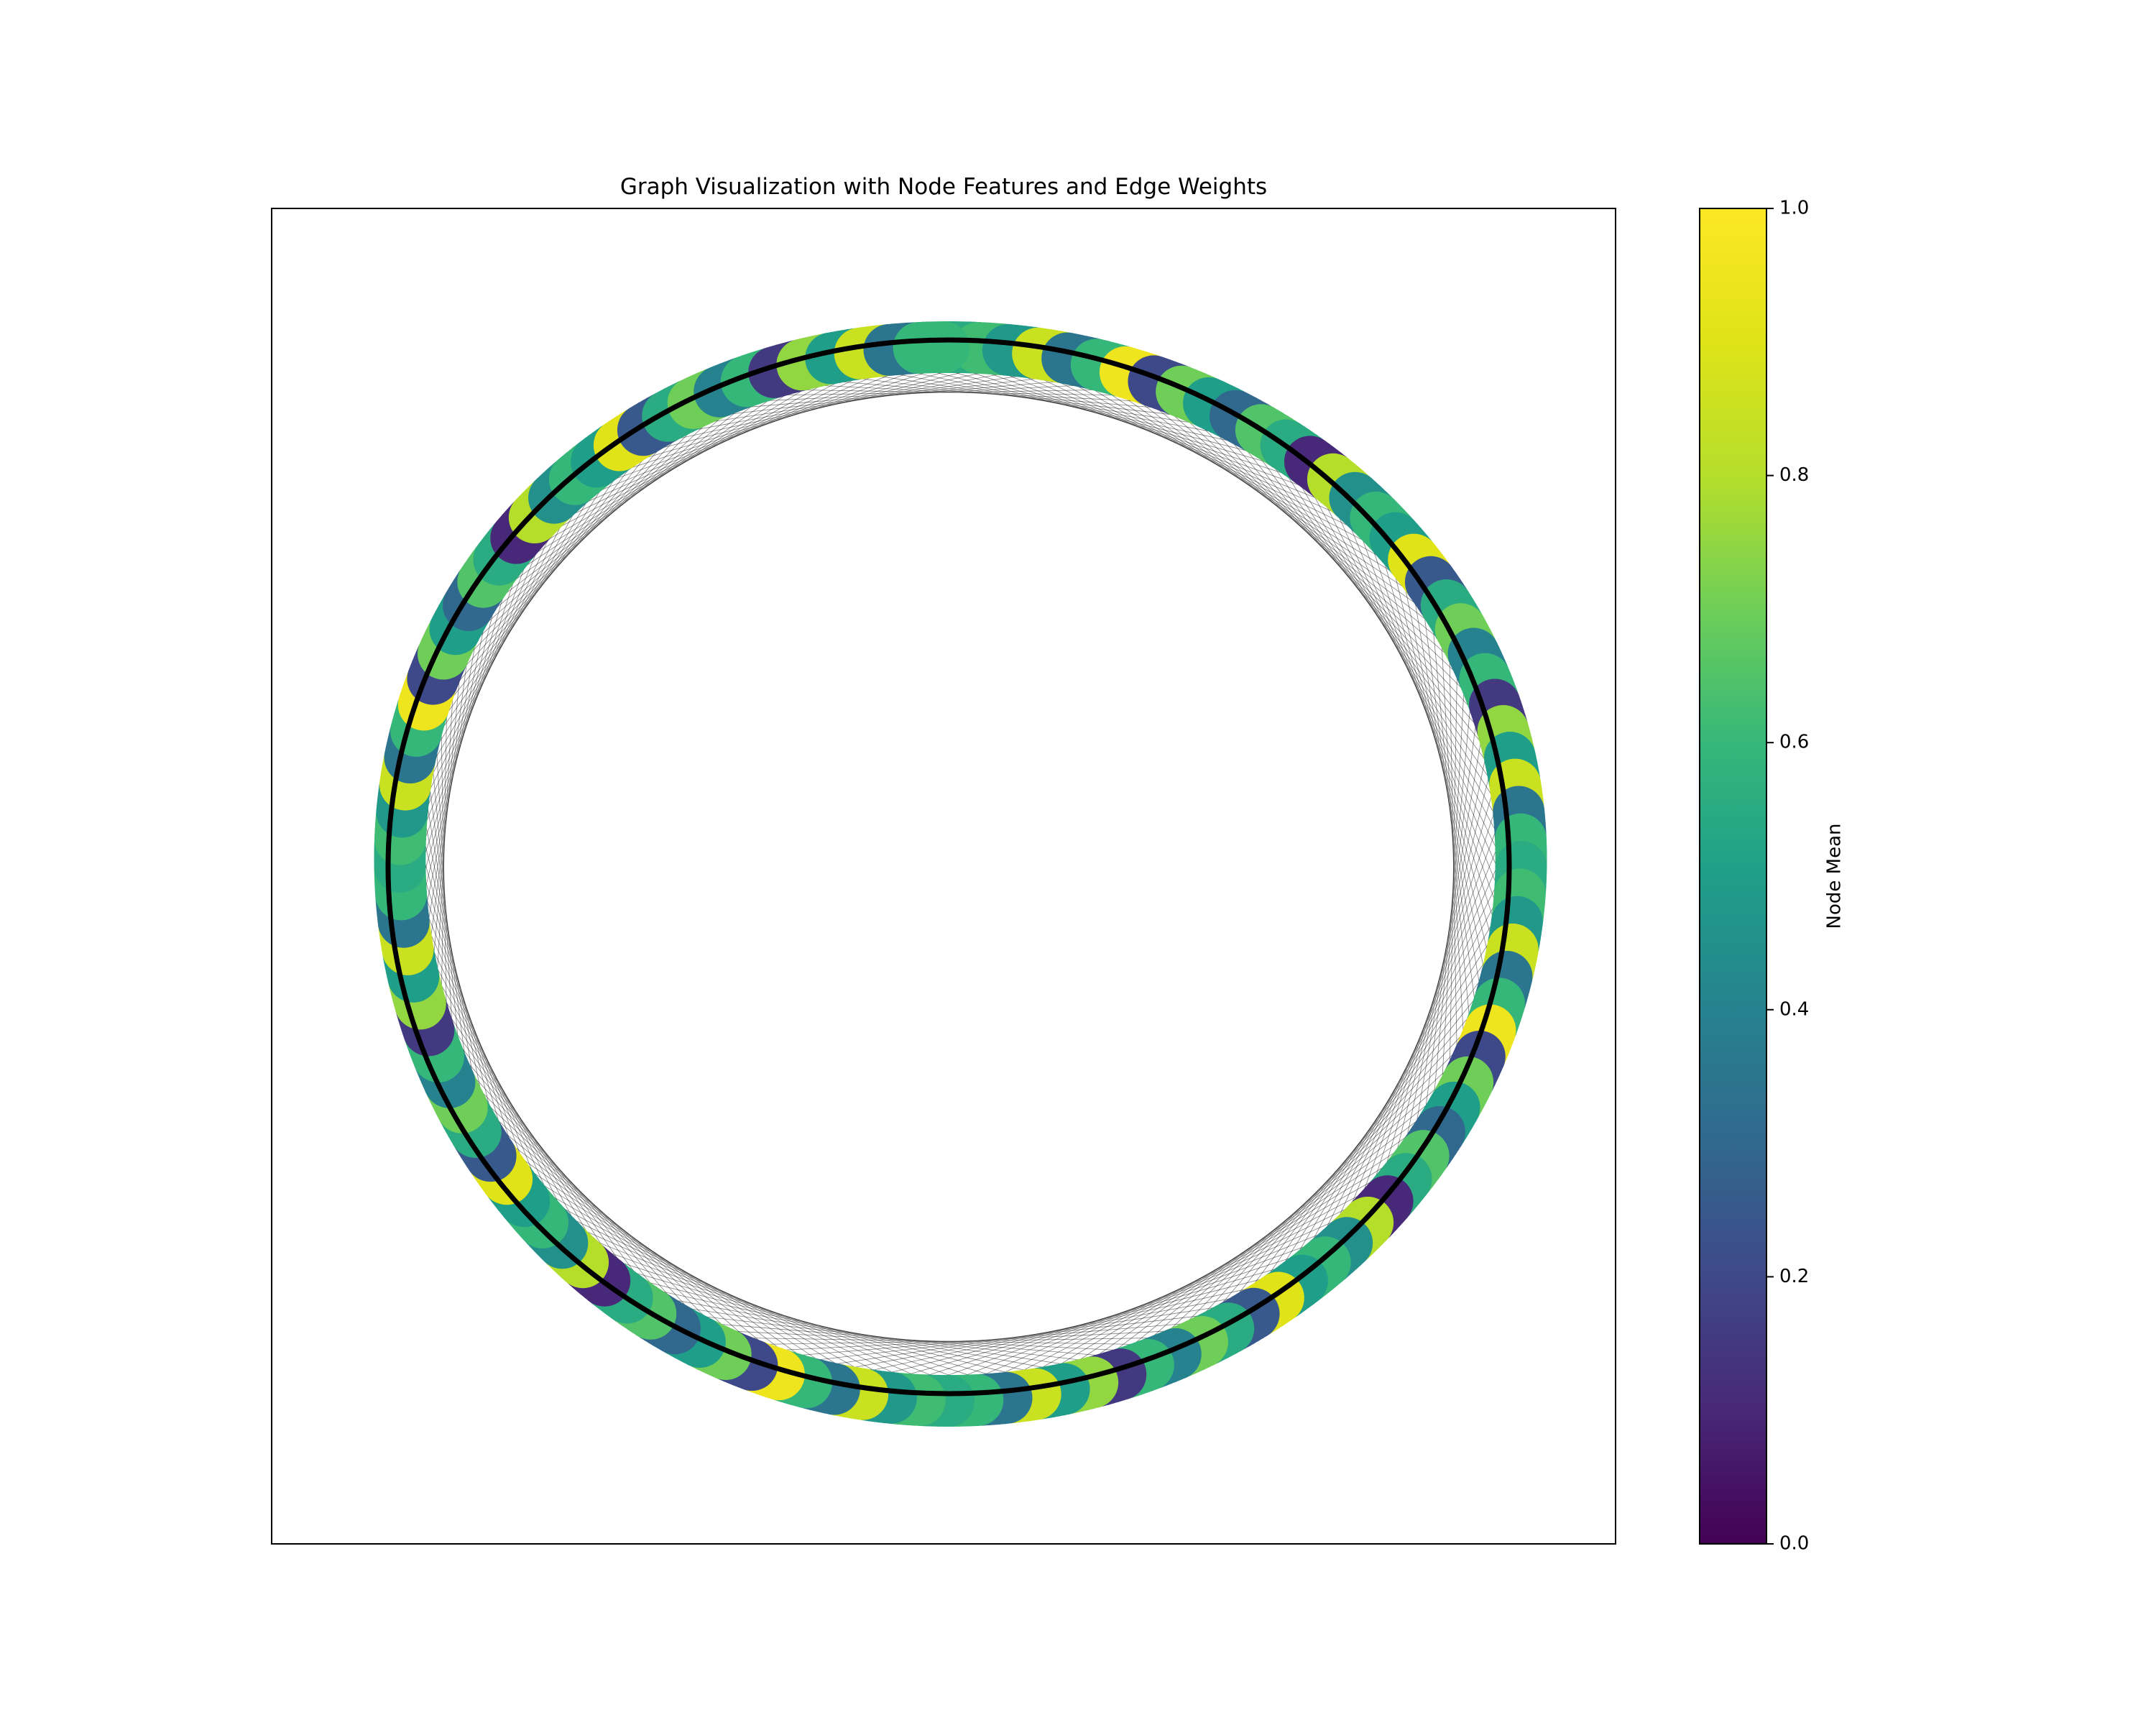 The height and width of the screenshot is (1725, 2156). Describe the element at coordinates (1835, 876) in the screenshot. I see `colorbar-label: Node Mean` at that location.